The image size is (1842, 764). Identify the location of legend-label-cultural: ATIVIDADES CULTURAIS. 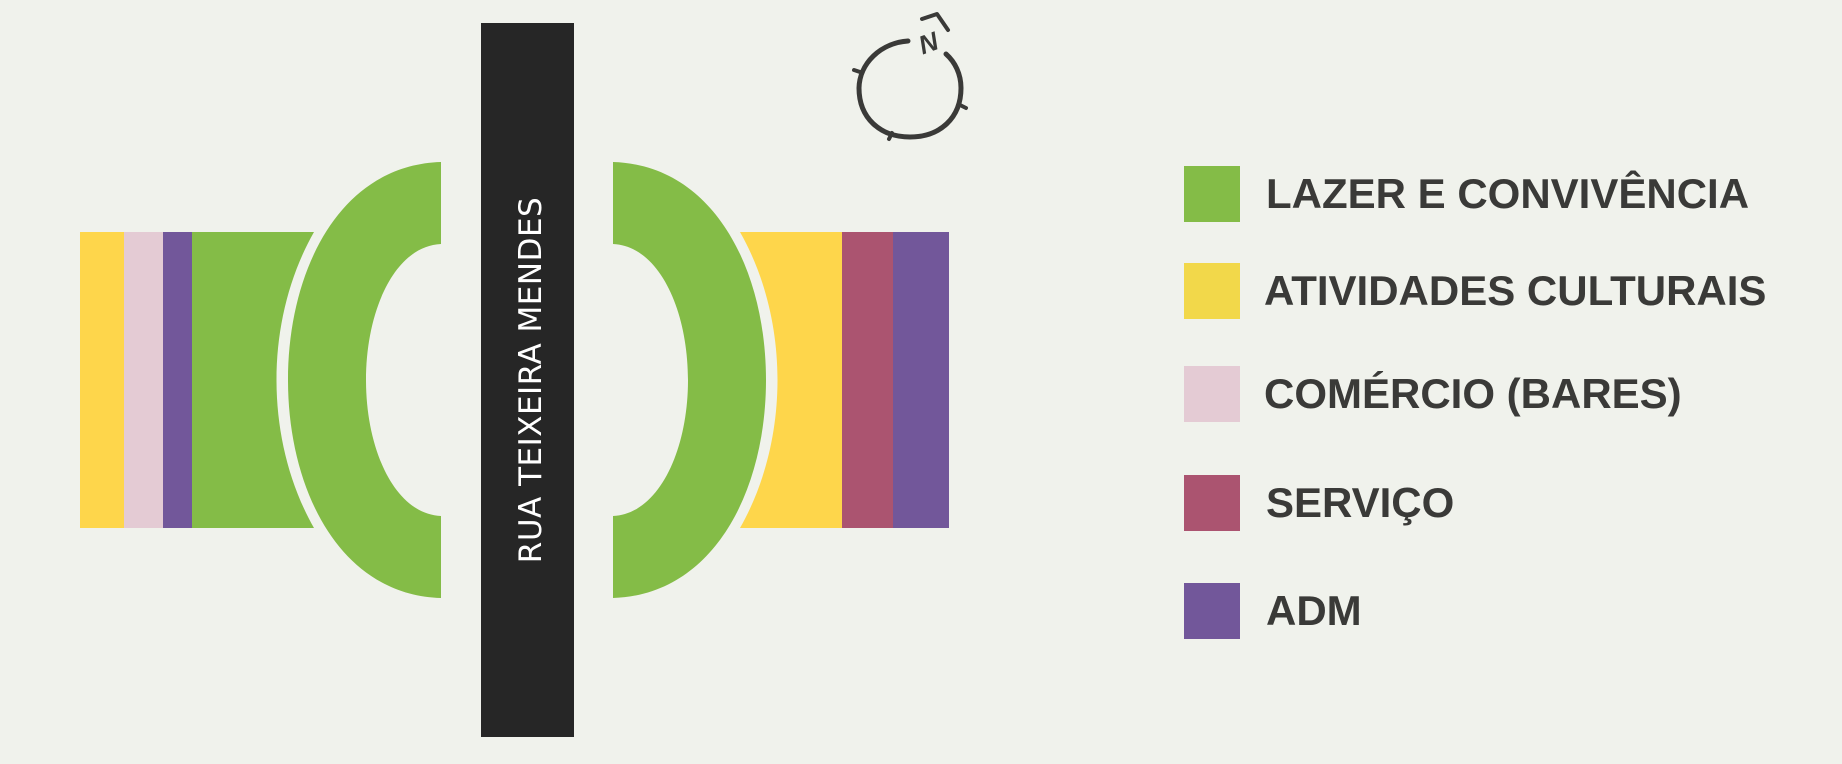
(1515, 290).